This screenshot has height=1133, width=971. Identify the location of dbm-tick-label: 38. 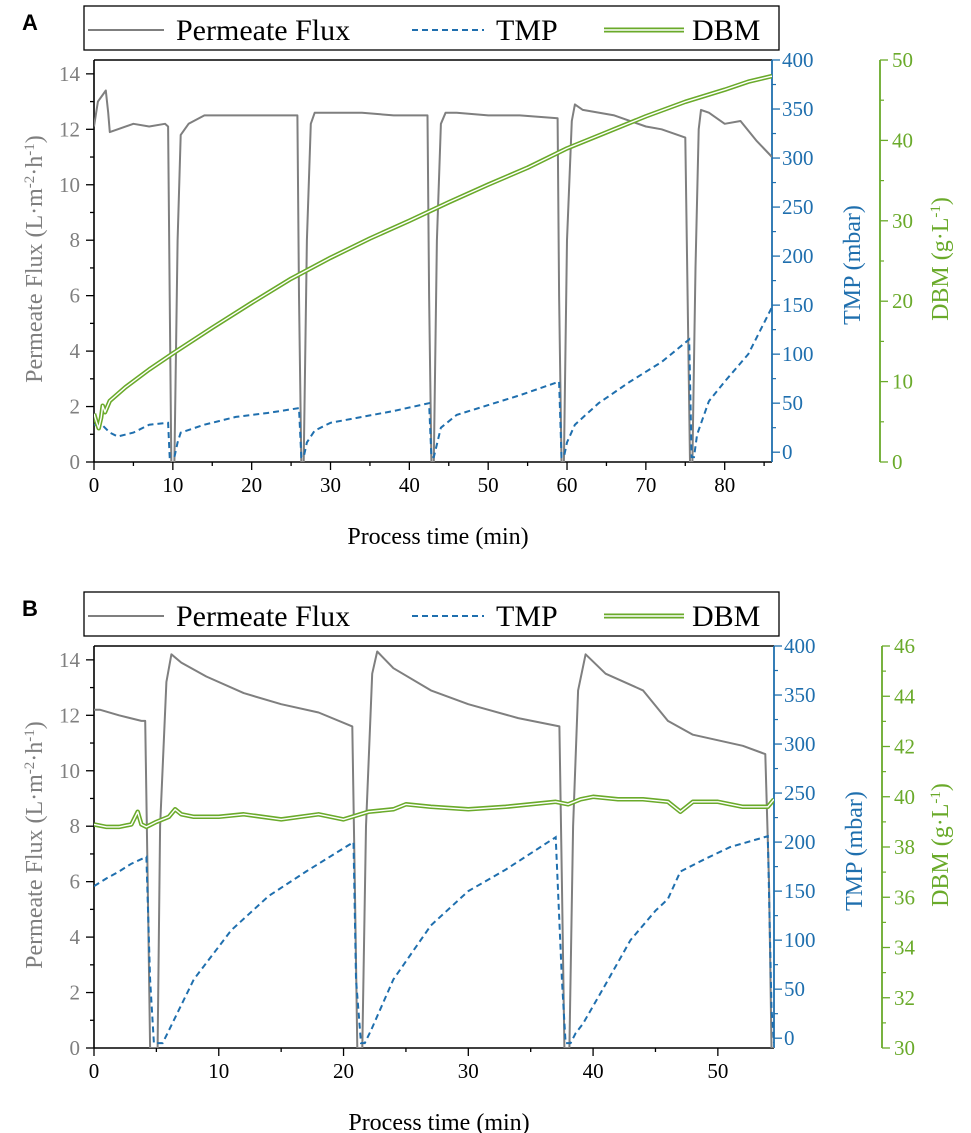
(904, 847).